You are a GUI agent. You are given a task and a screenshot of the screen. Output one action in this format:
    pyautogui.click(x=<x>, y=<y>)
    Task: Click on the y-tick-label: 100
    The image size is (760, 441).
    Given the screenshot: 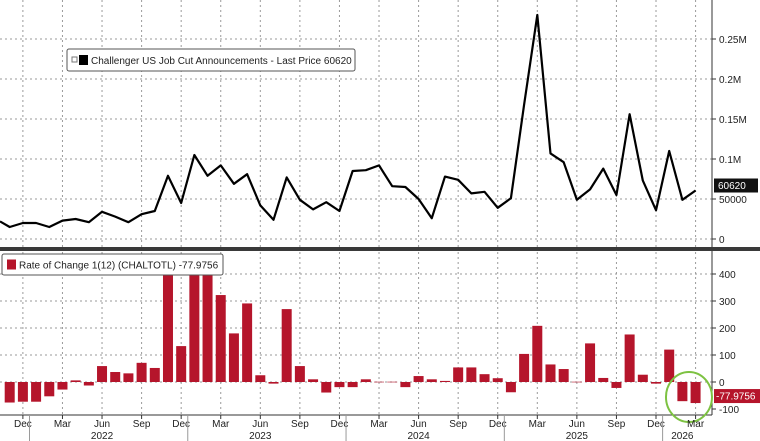 What is the action you would take?
    pyautogui.click(x=727, y=356)
    